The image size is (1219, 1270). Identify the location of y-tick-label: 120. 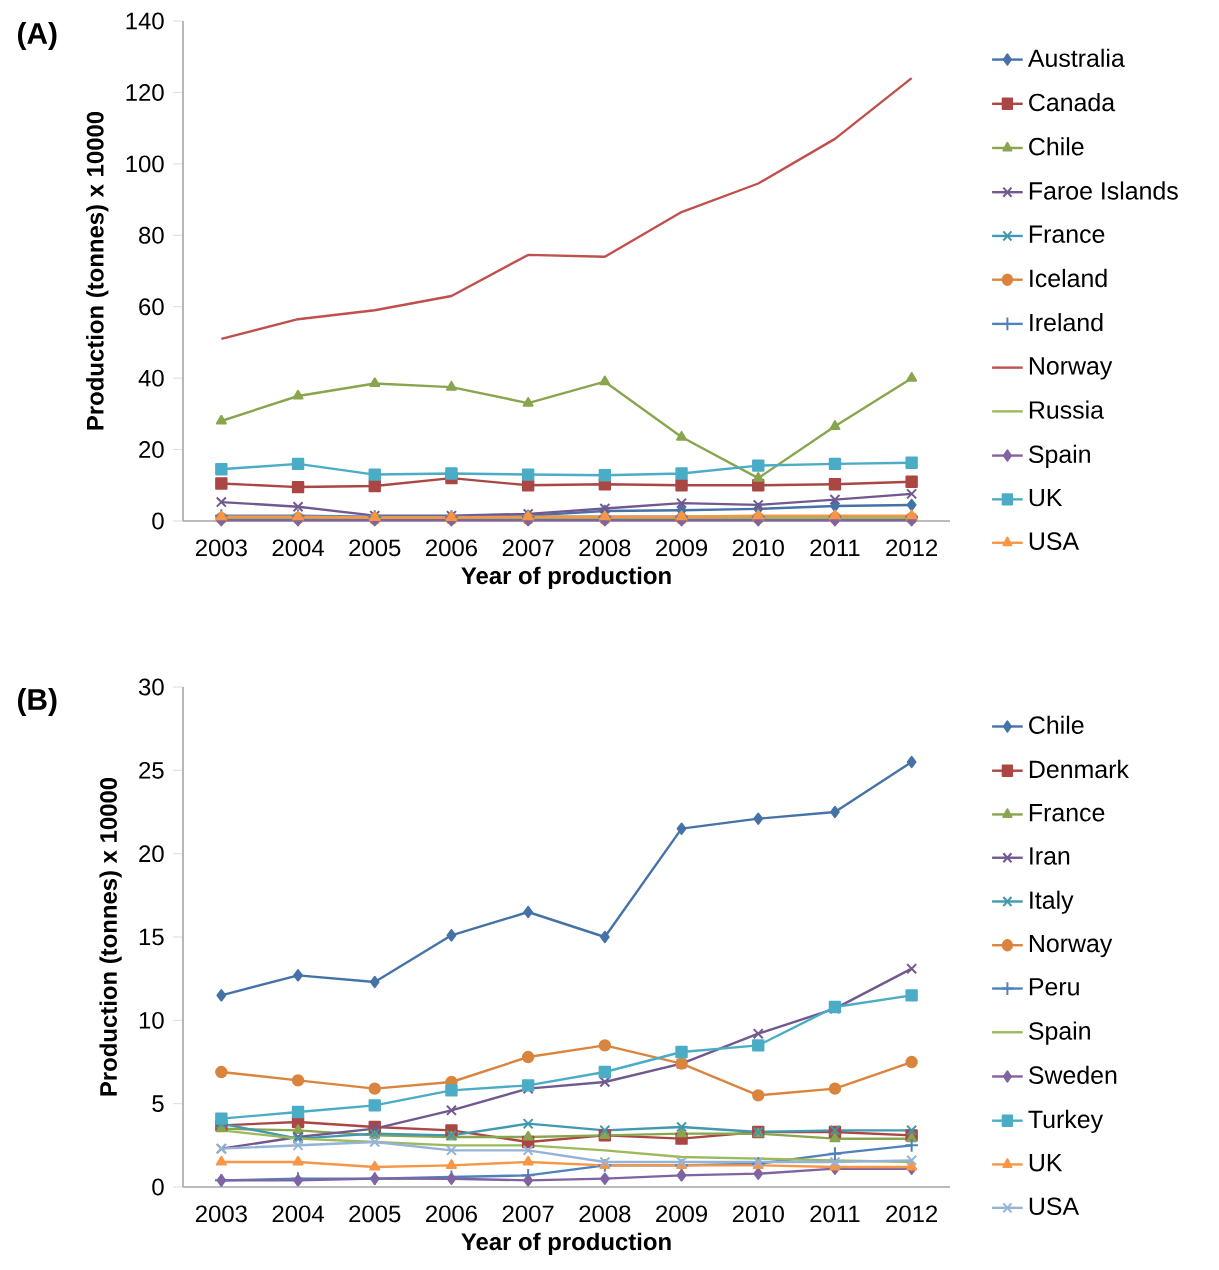
(145, 92).